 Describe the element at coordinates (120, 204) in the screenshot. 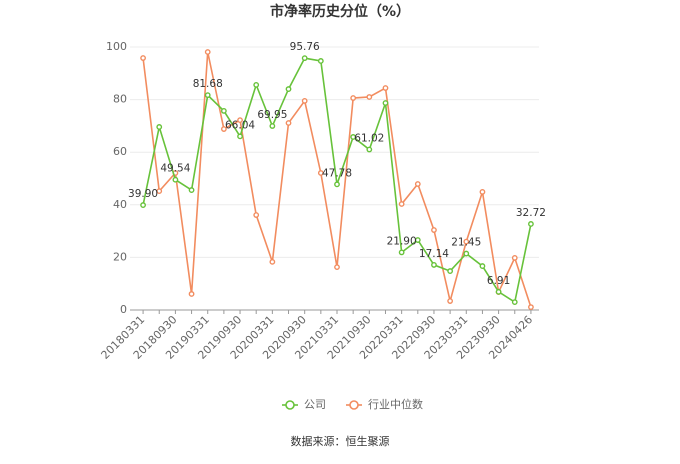

I see `y-tick-label: 40` at that location.